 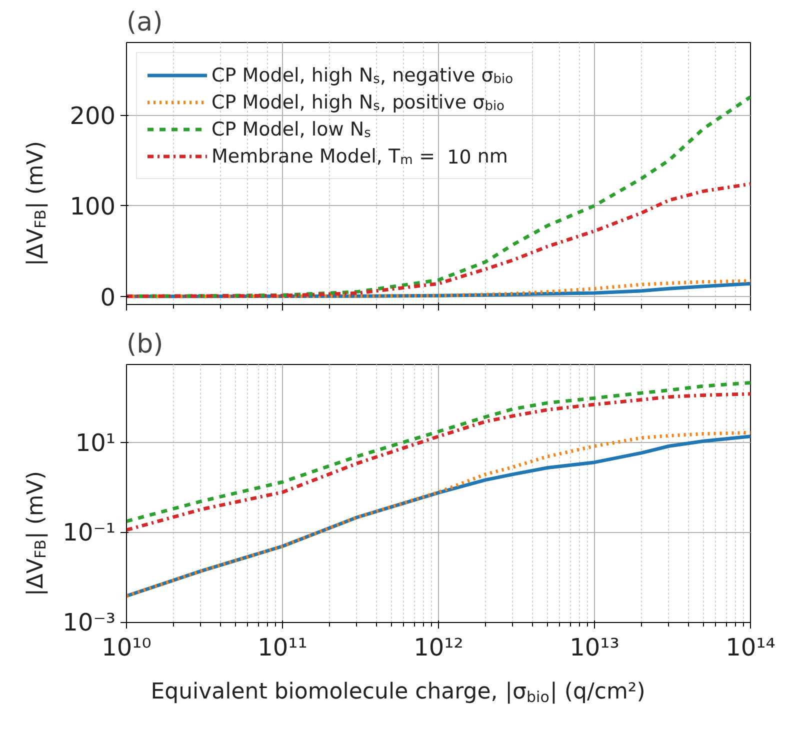 What do you see at coordinates (93, 116) in the screenshot?
I see `y-tick-label: 200` at bounding box center [93, 116].